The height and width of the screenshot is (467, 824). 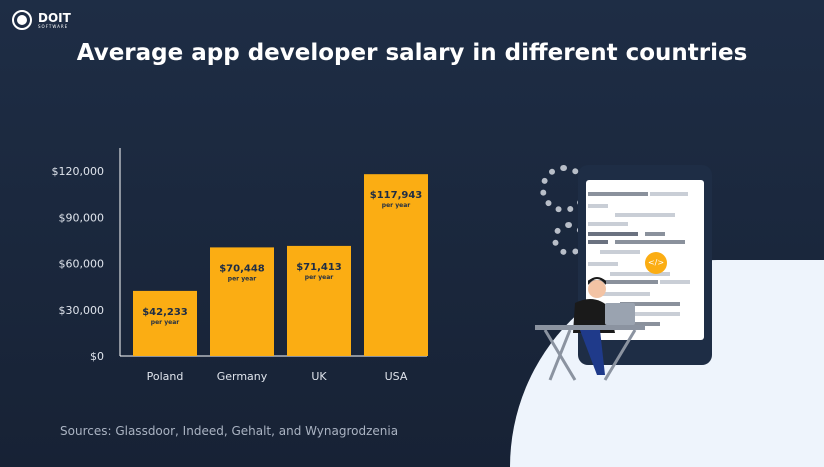 I want to click on y-tick-label: $0, so click(x=97, y=356).